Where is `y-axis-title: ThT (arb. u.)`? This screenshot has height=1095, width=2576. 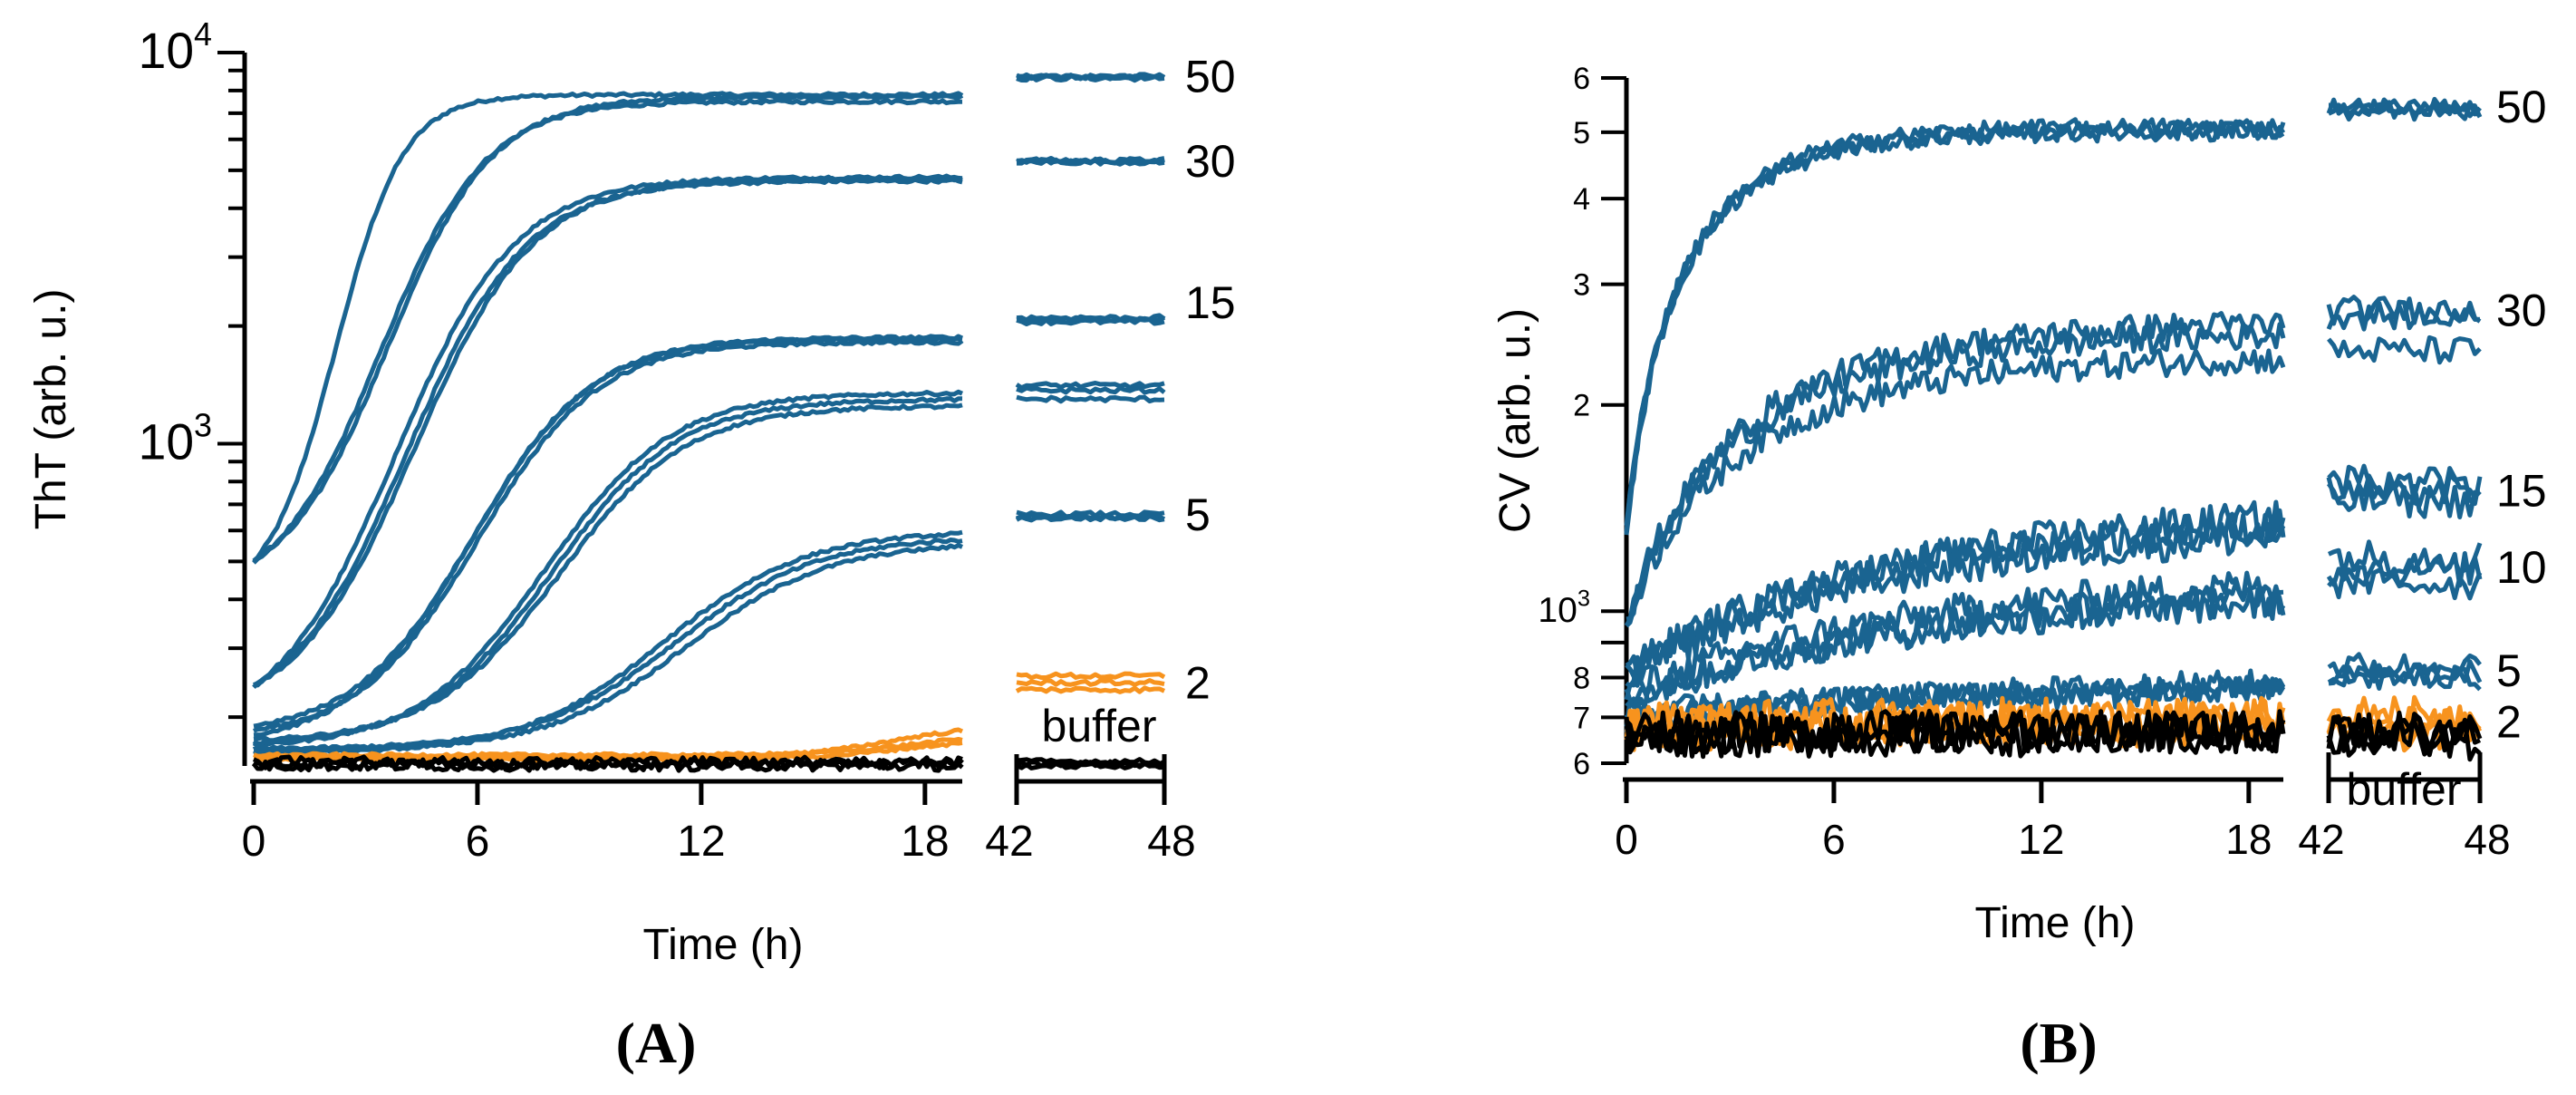
y-axis-title: ThT (arb. u.) is located at coordinates (51, 409).